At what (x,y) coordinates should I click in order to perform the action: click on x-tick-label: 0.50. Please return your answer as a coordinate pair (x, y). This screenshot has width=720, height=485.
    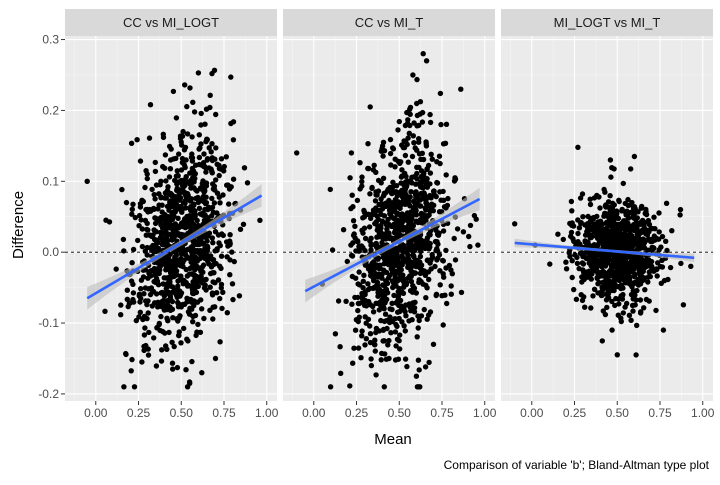
    Looking at the image, I should click on (400, 413).